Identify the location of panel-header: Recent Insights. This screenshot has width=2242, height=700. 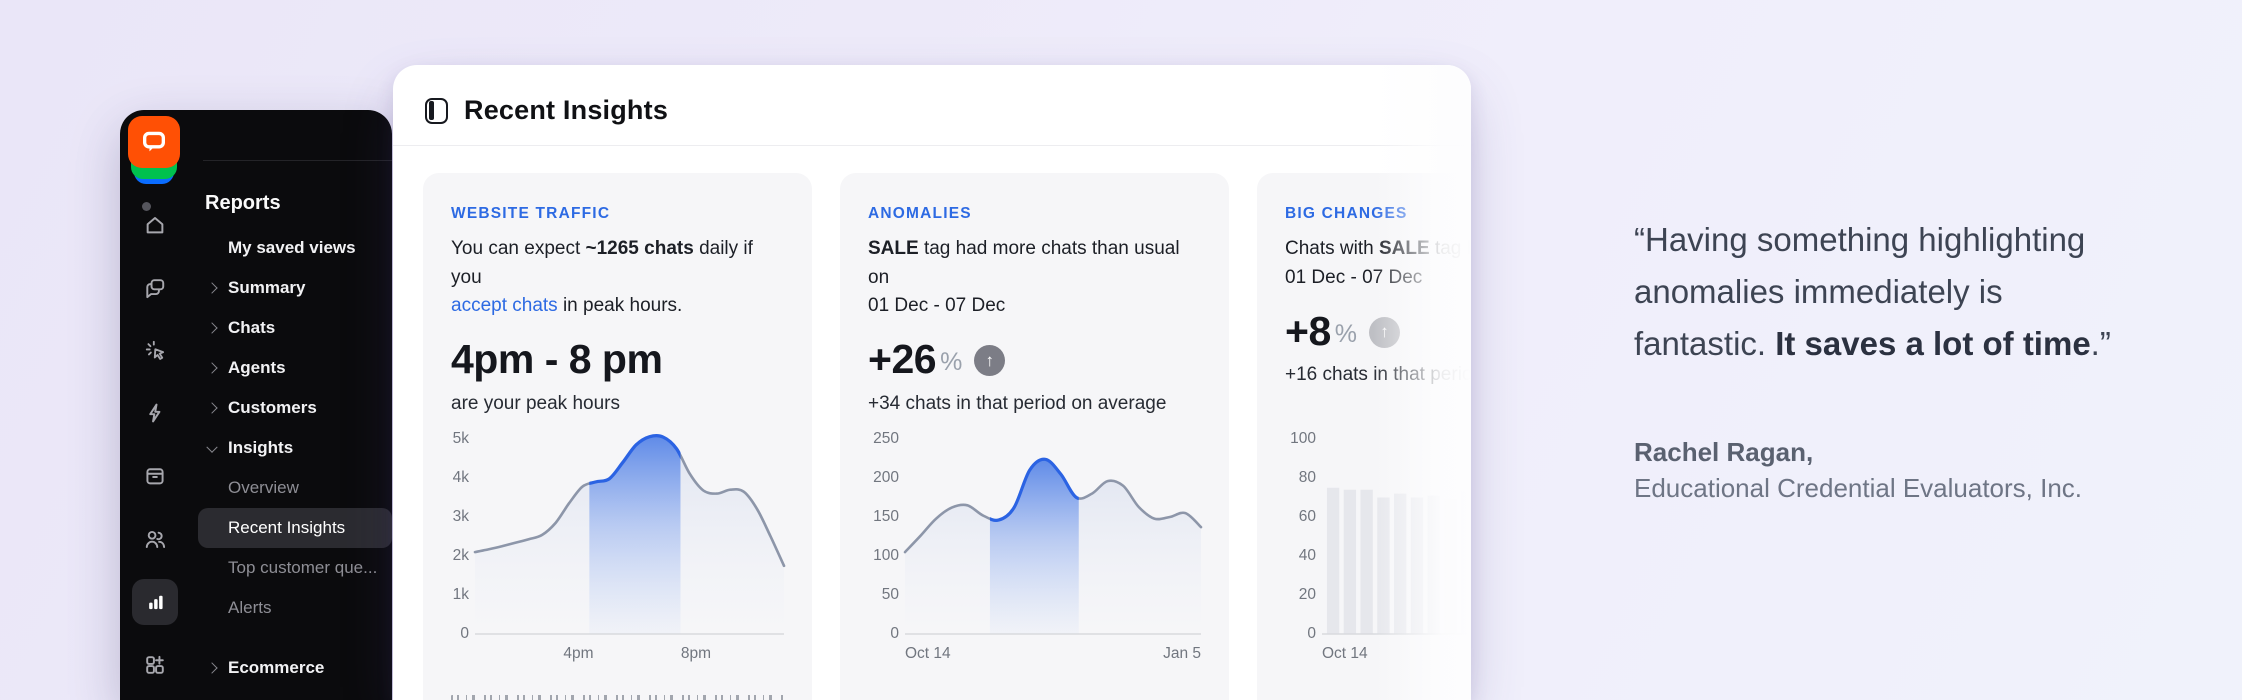
(546, 110).